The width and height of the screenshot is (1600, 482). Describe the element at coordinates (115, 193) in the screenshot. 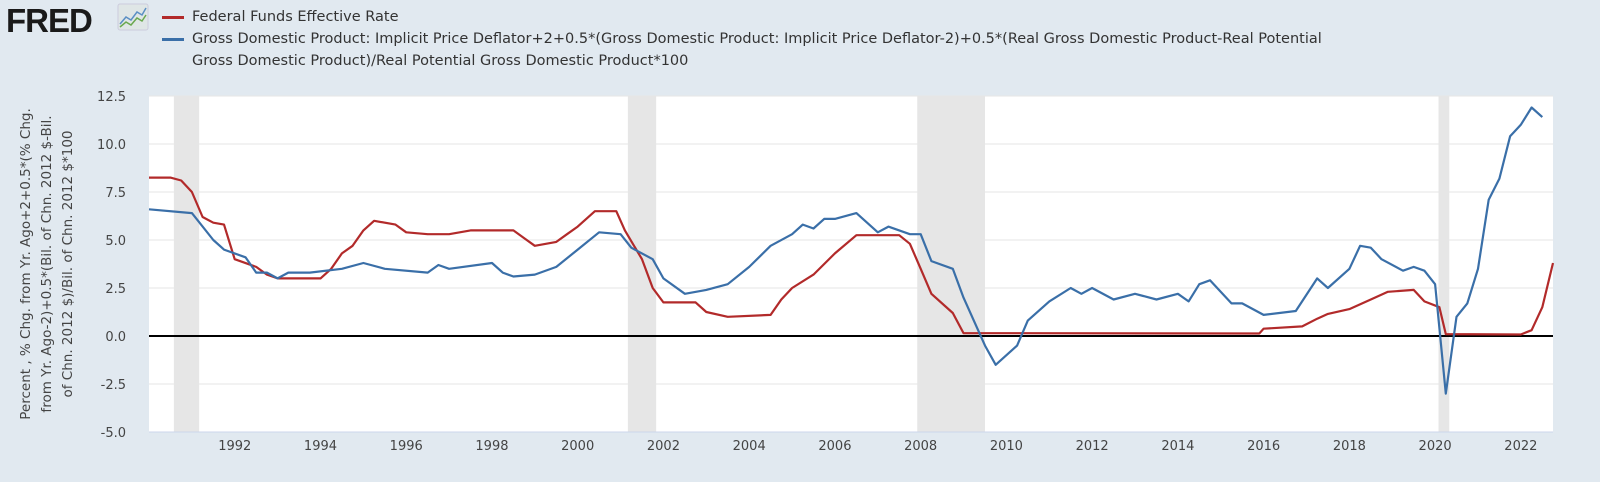

I see `y-tick-label: 7.5` at that location.